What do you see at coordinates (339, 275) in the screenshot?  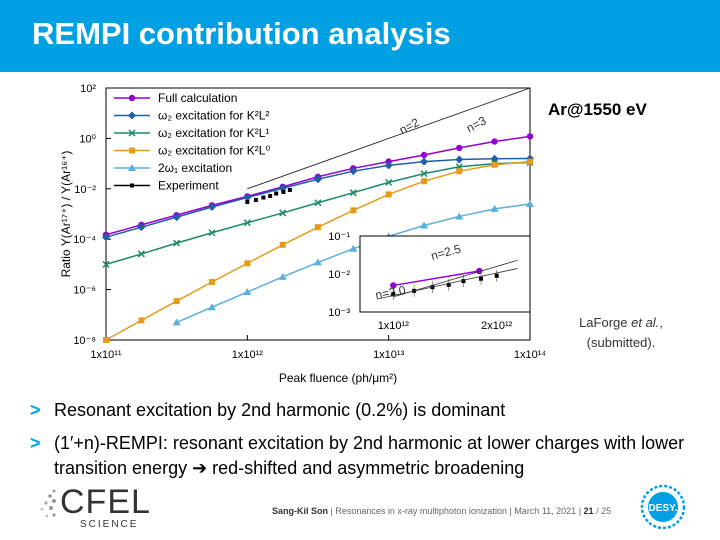 I see `inset-y-tick-label: 10⁻²` at bounding box center [339, 275].